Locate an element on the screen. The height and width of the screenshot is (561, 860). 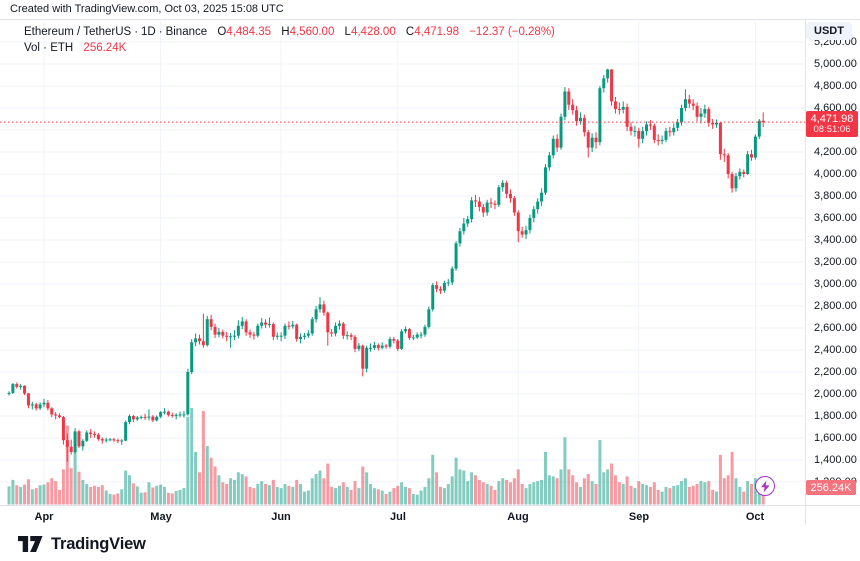
volume-study-value: 256.24K is located at coordinates (105, 48).